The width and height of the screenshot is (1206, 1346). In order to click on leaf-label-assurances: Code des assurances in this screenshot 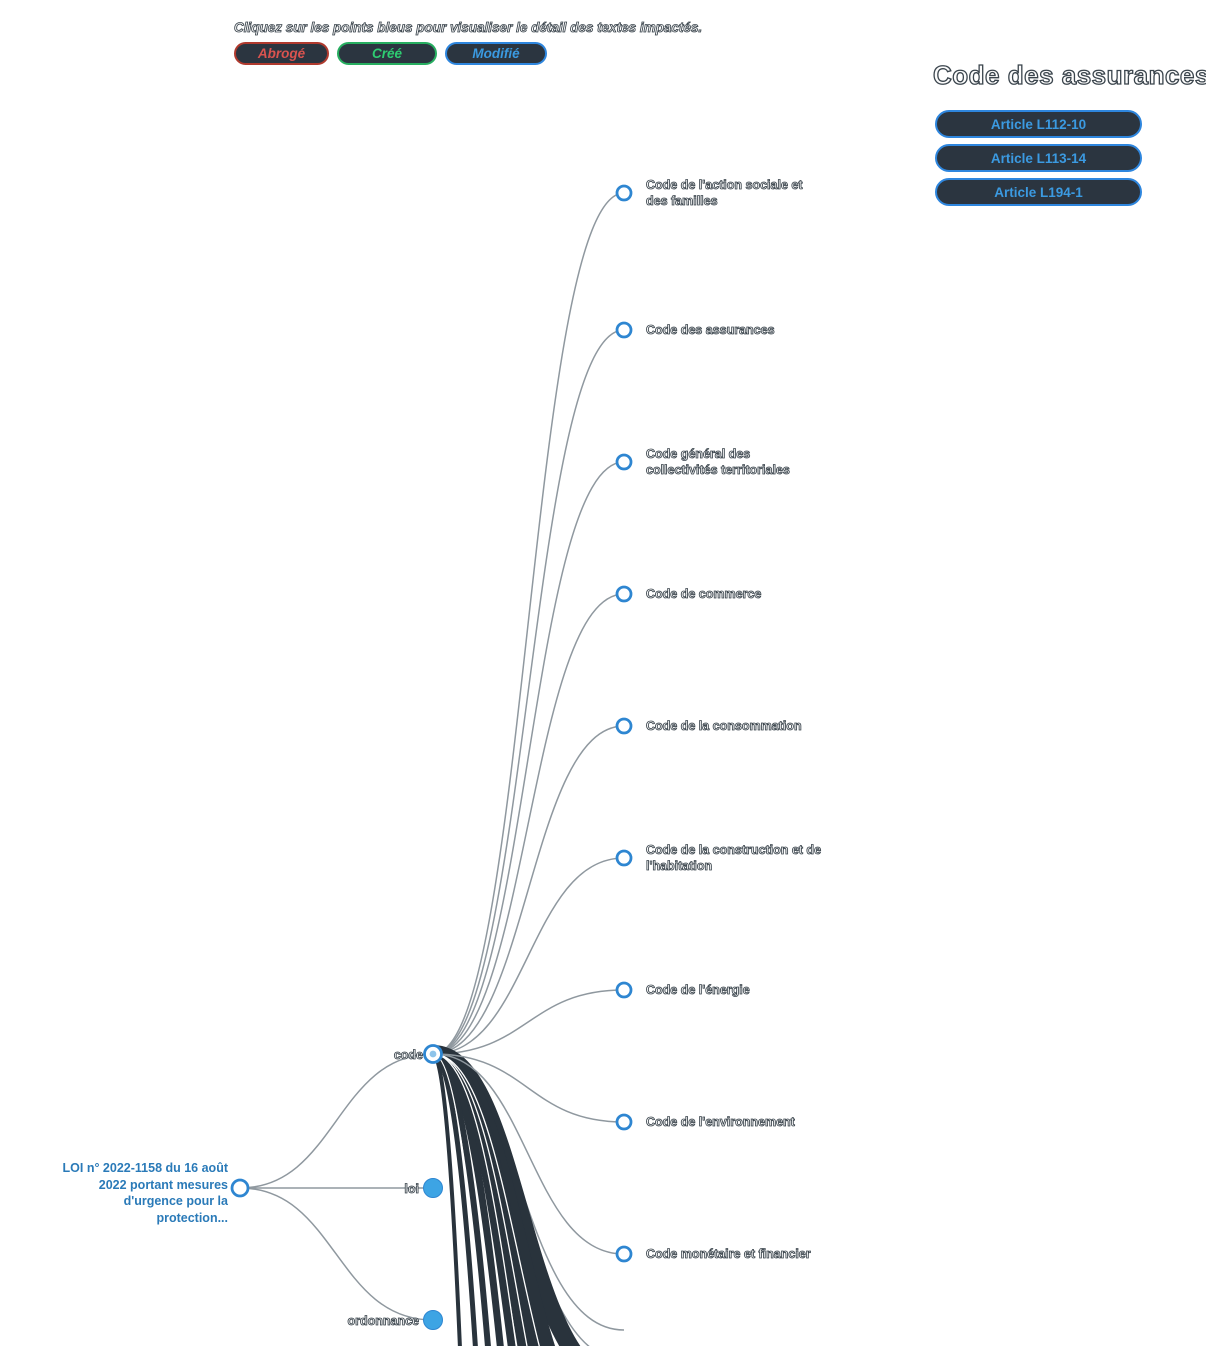, I will do `click(710, 330)`.